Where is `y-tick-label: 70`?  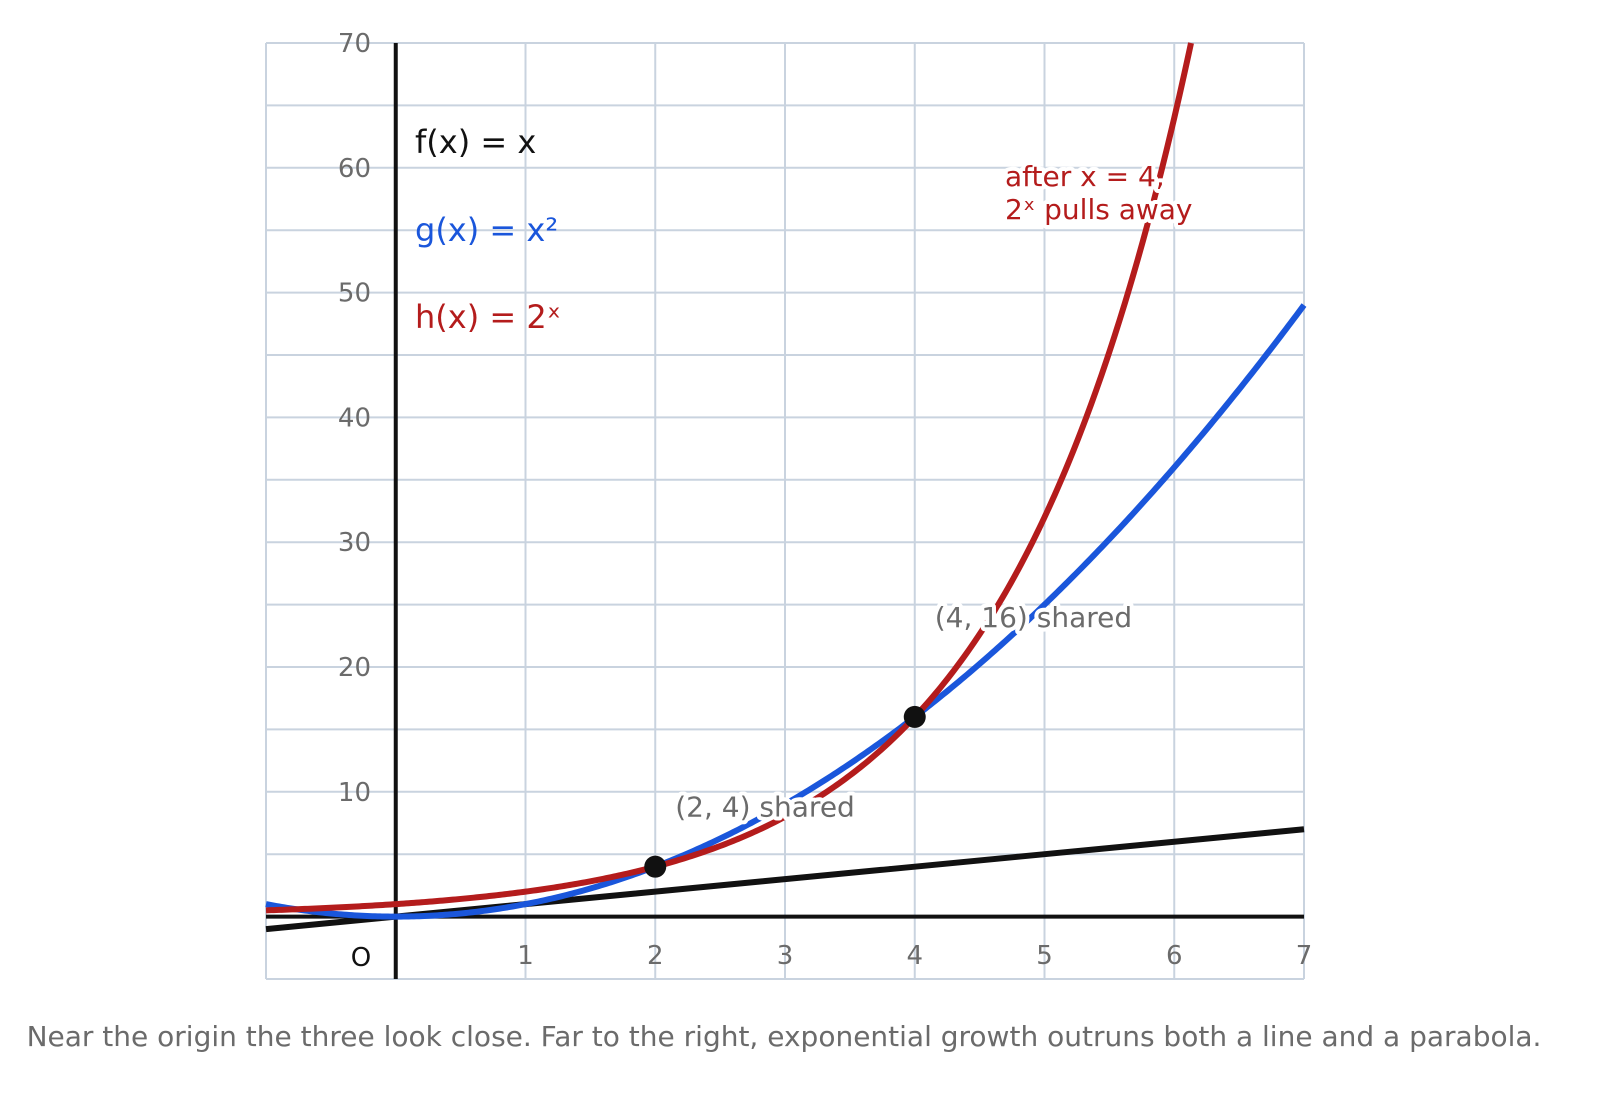
y-tick-label: 70 is located at coordinates (354, 44).